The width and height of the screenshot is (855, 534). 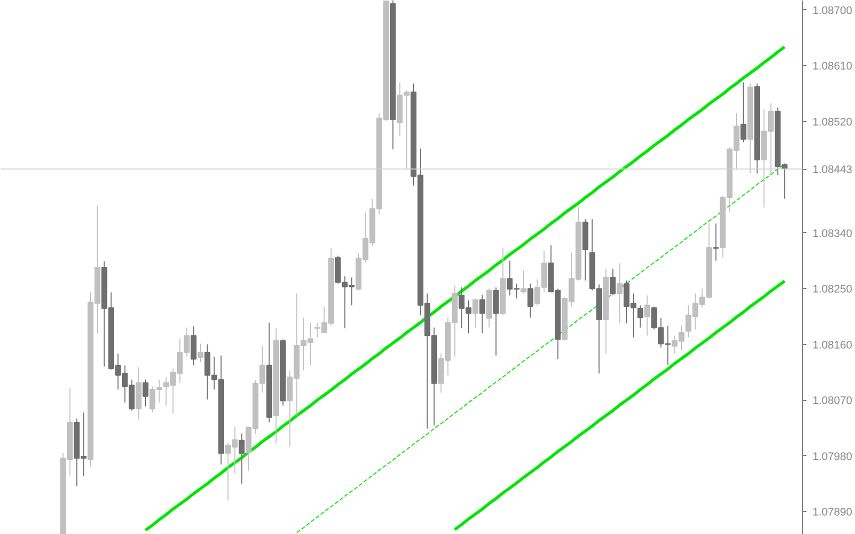 I want to click on y-tick-label: 1.08250, so click(x=832, y=290).